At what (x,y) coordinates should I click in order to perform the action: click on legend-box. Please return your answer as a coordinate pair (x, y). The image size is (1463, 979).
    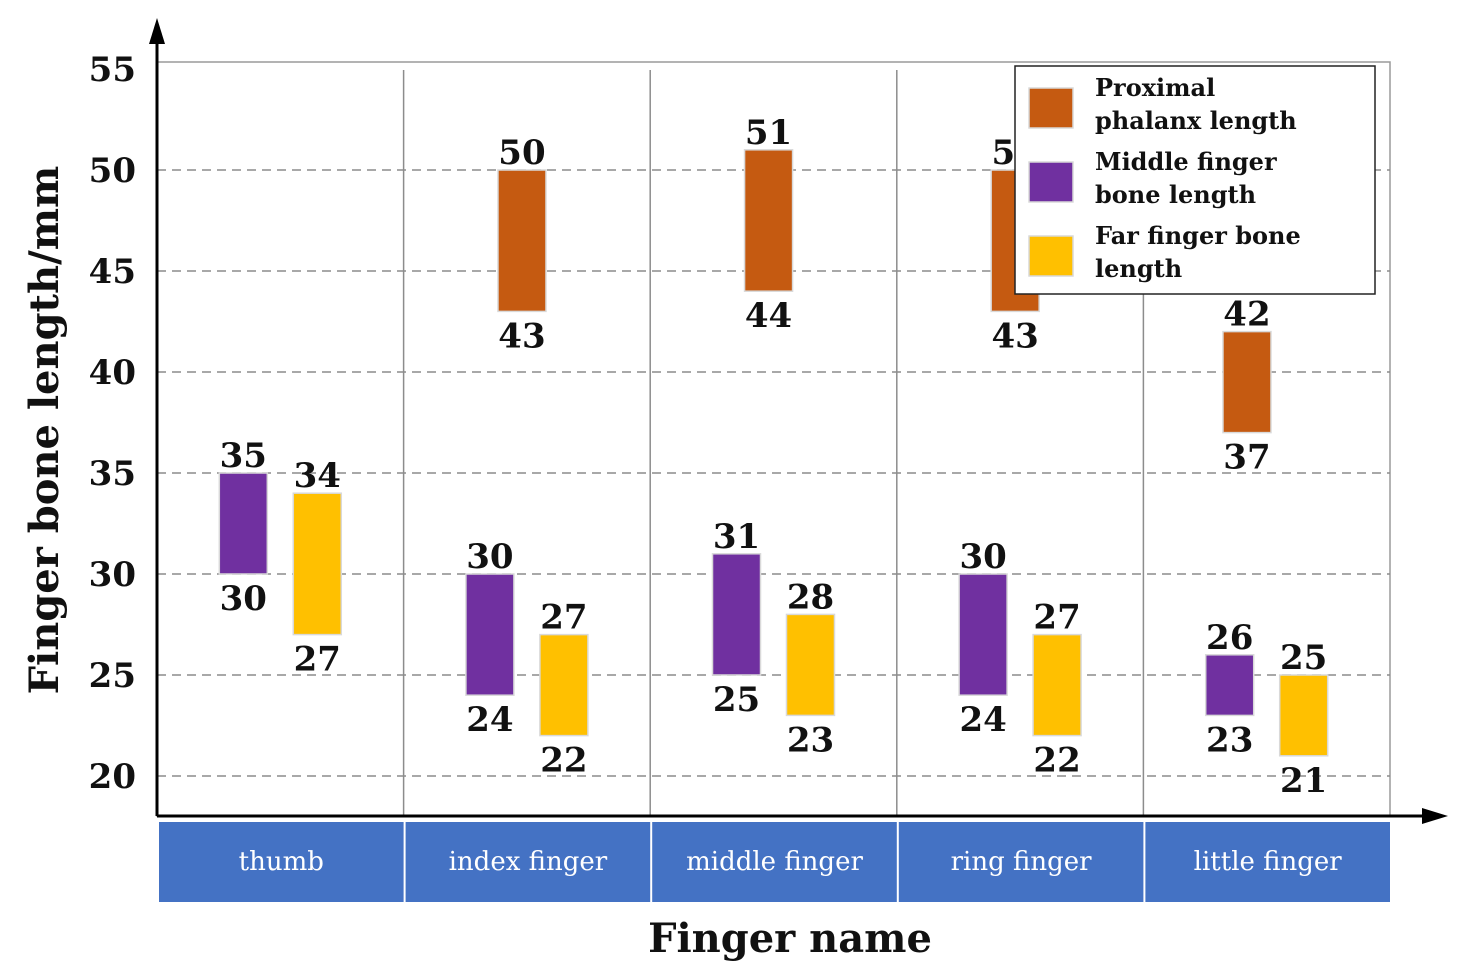
    Looking at the image, I should click on (1195, 180).